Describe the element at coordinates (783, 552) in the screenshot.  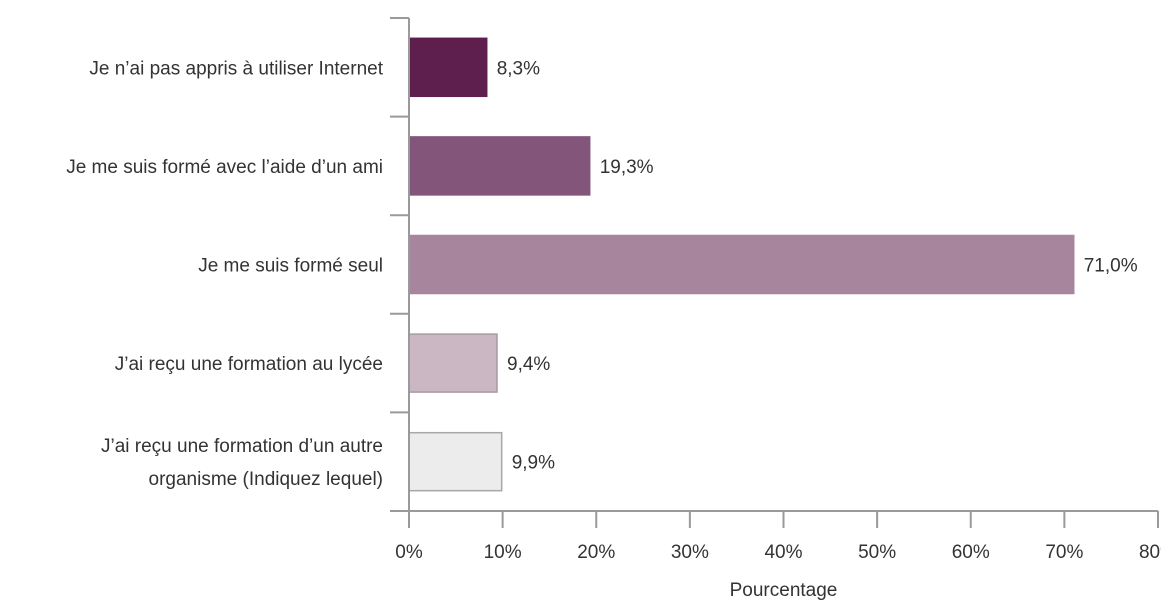
I see `x-tick-label-4: 40%` at that location.